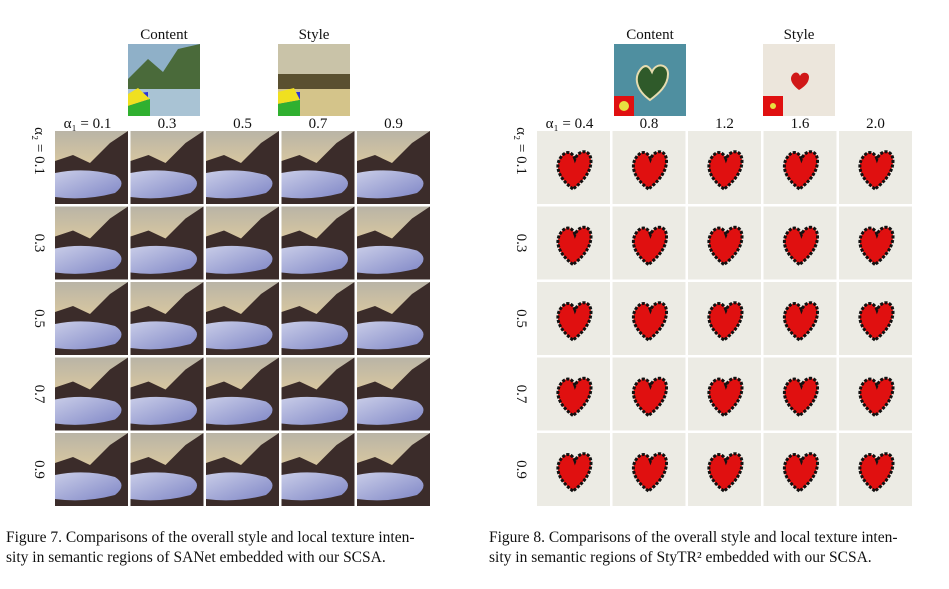 The image size is (949, 589). Describe the element at coordinates (318, 124) in the screenshot. I see `column-label: 0.7` at that location.